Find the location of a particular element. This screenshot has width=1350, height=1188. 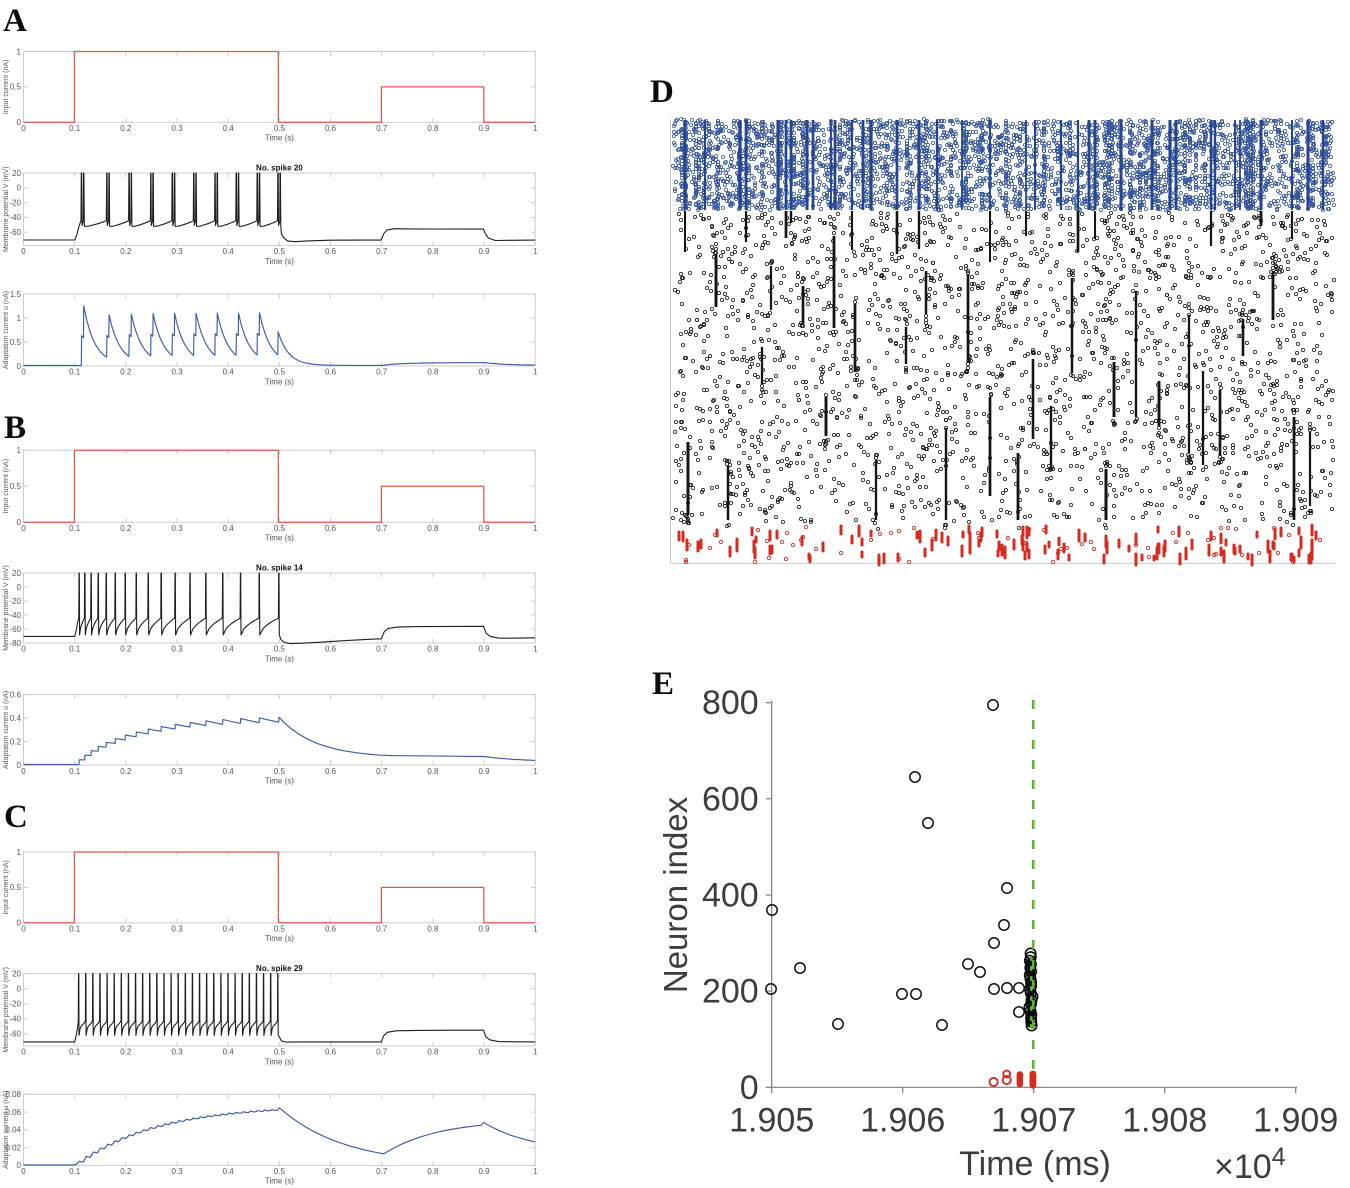

svg-text: E is located at coordinates (663, 684).